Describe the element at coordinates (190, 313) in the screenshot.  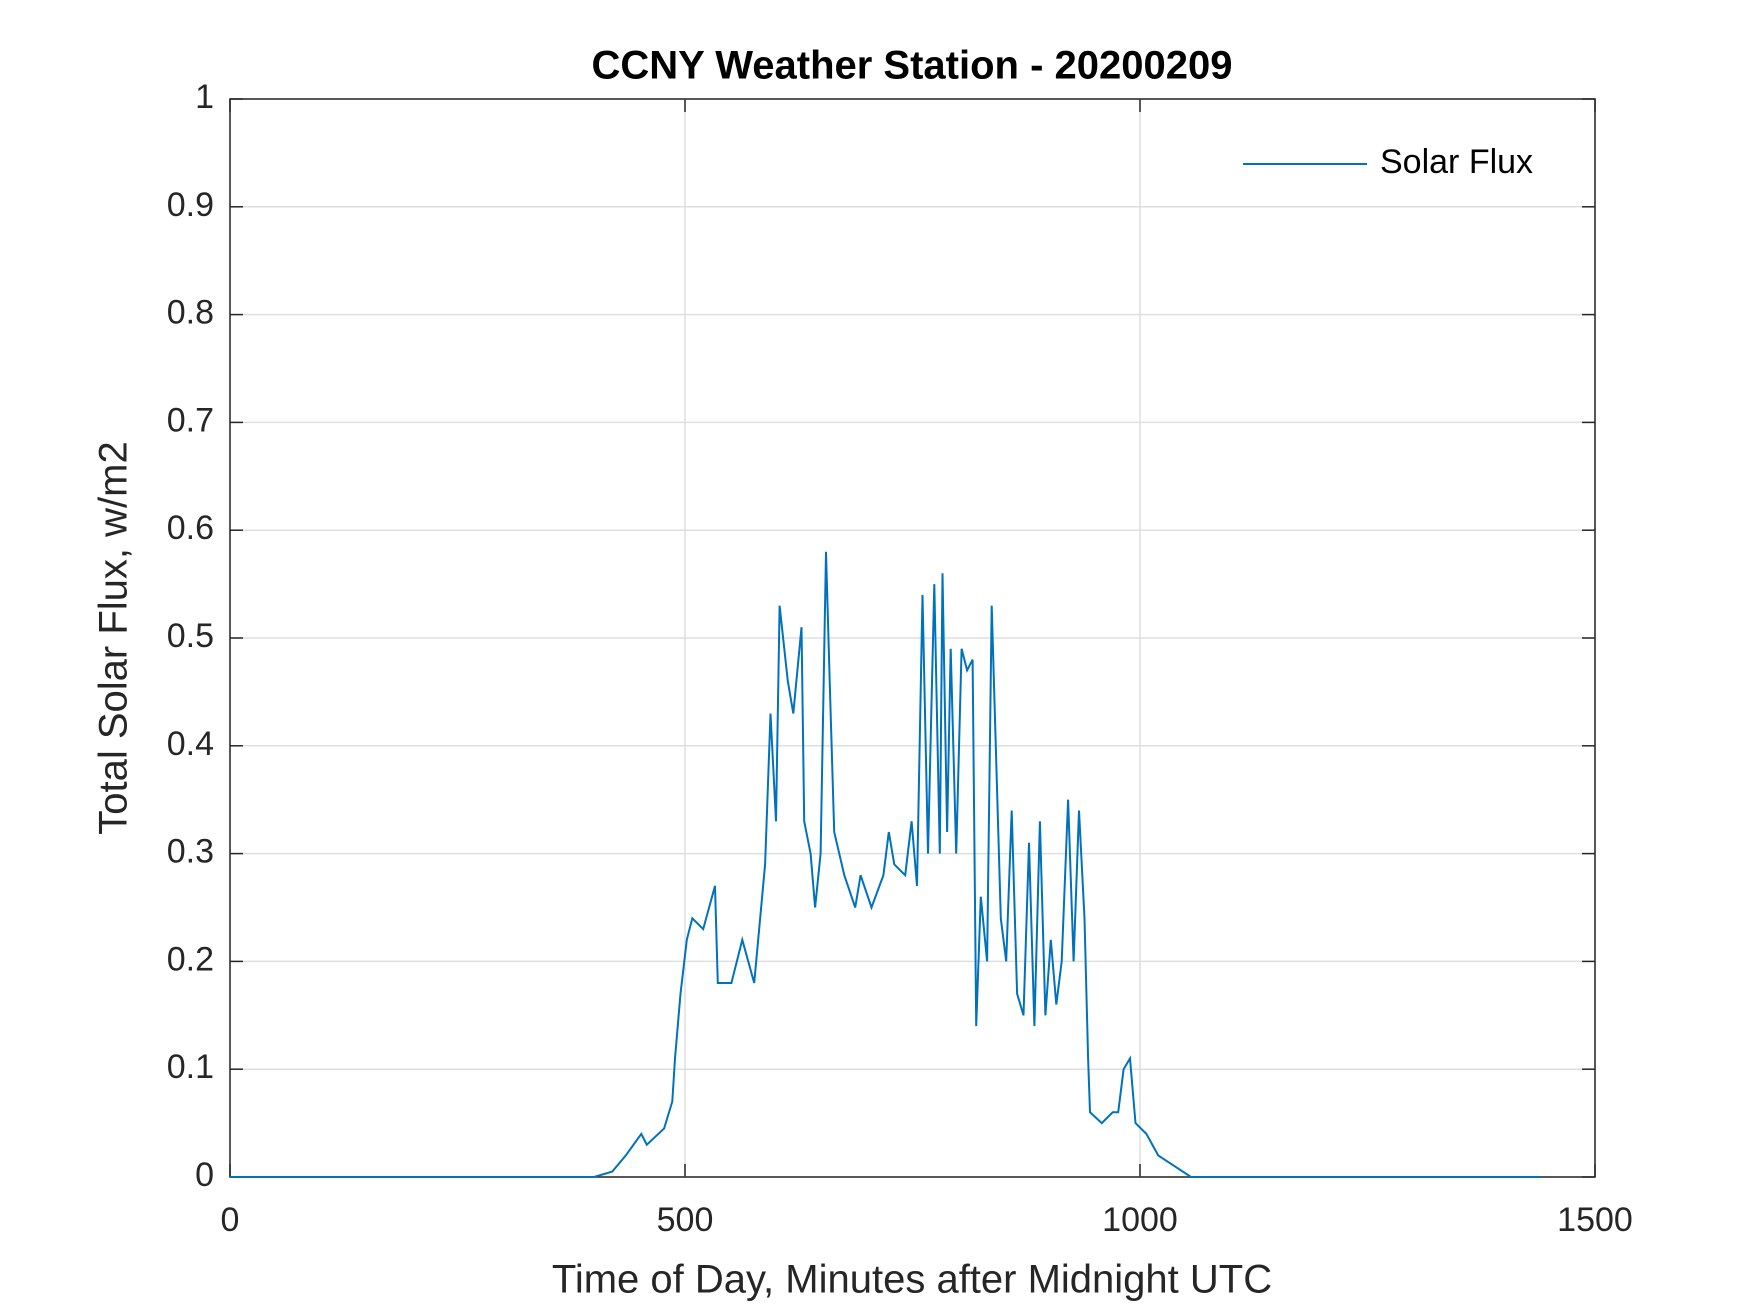
I see `y-tick-label: 0.8` at that location.